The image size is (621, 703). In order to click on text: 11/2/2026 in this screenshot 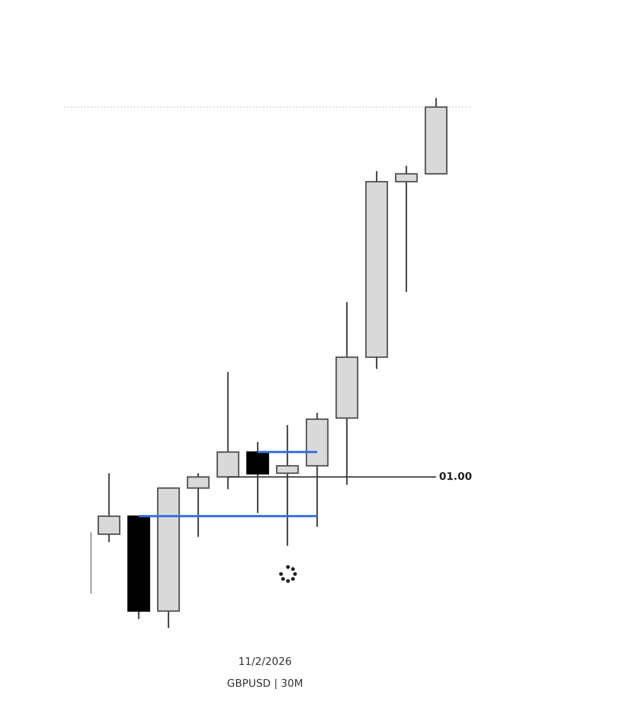, I will do `click(265, 661)`.